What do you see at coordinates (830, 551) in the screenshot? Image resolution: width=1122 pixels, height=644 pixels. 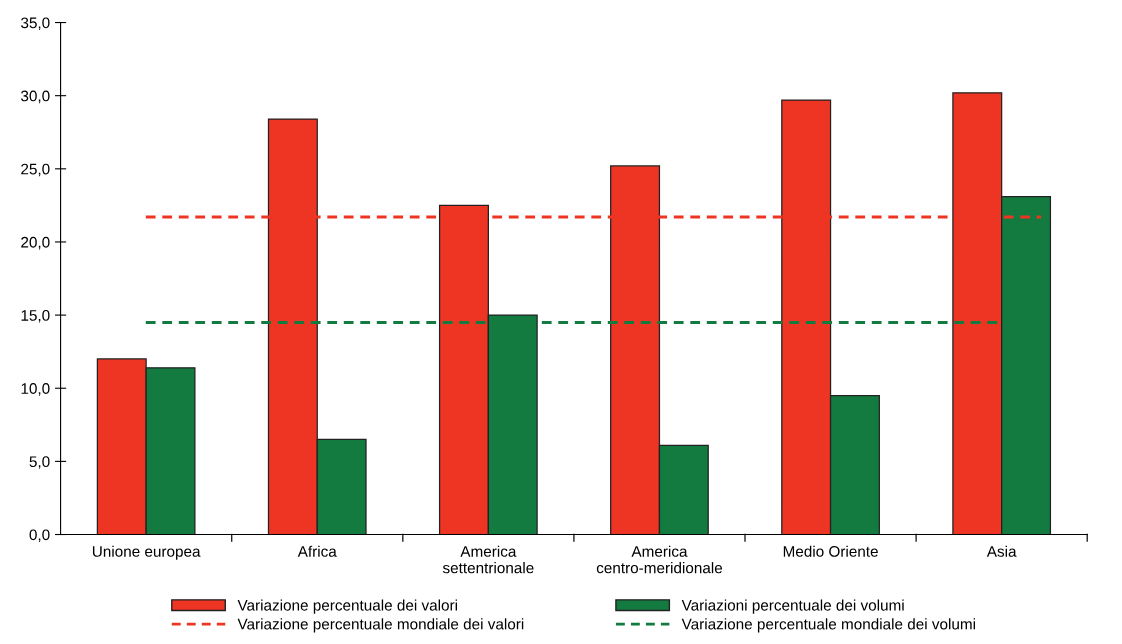 I see `x-tick-label: Medio Oriente` at bounding box center [830, 551].